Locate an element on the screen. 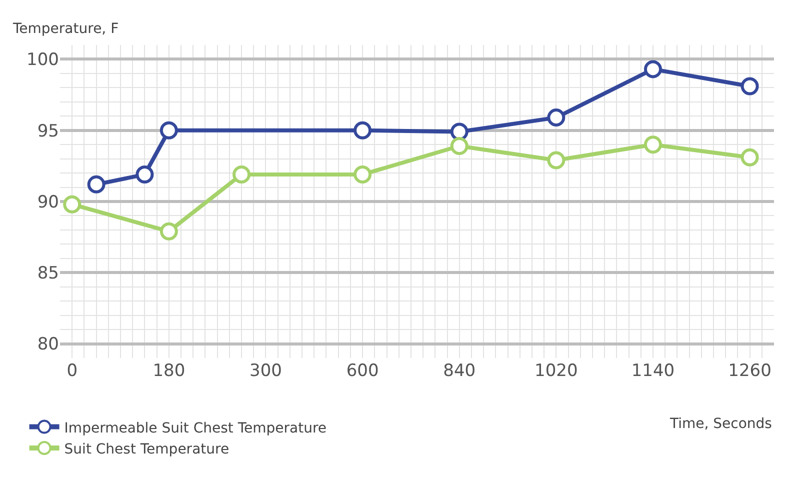 This screenshot has height=498, width=794. x-tick-label: 300 is located at coordinates (266, 371).